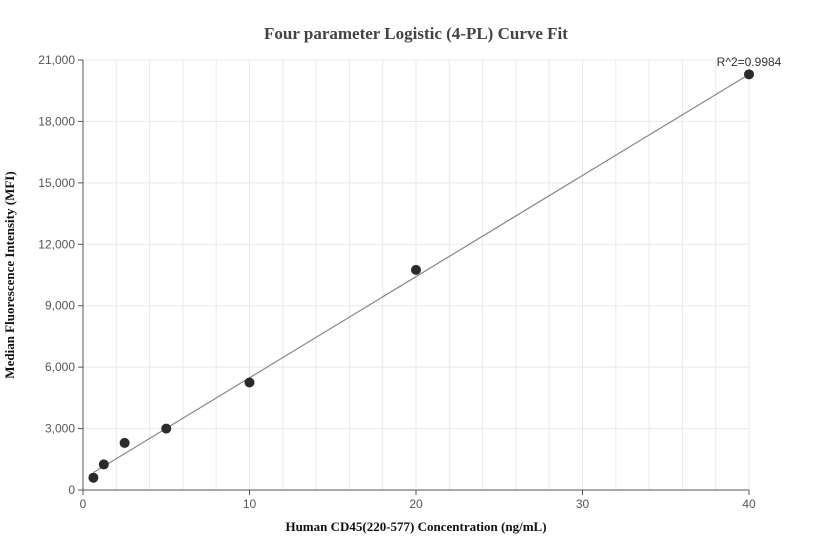 This screenshot has height=560, width=832. I want to click on y-tick-label: 12,000, so click(56, 244).